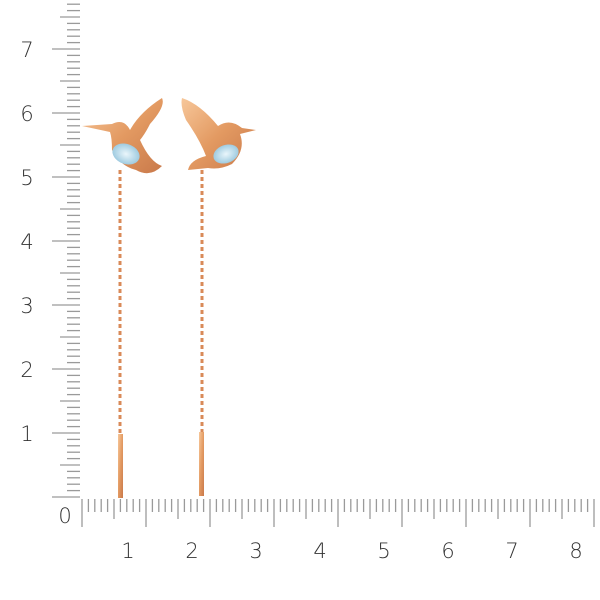  I want to click on y-label: 7, so click(26, 50).